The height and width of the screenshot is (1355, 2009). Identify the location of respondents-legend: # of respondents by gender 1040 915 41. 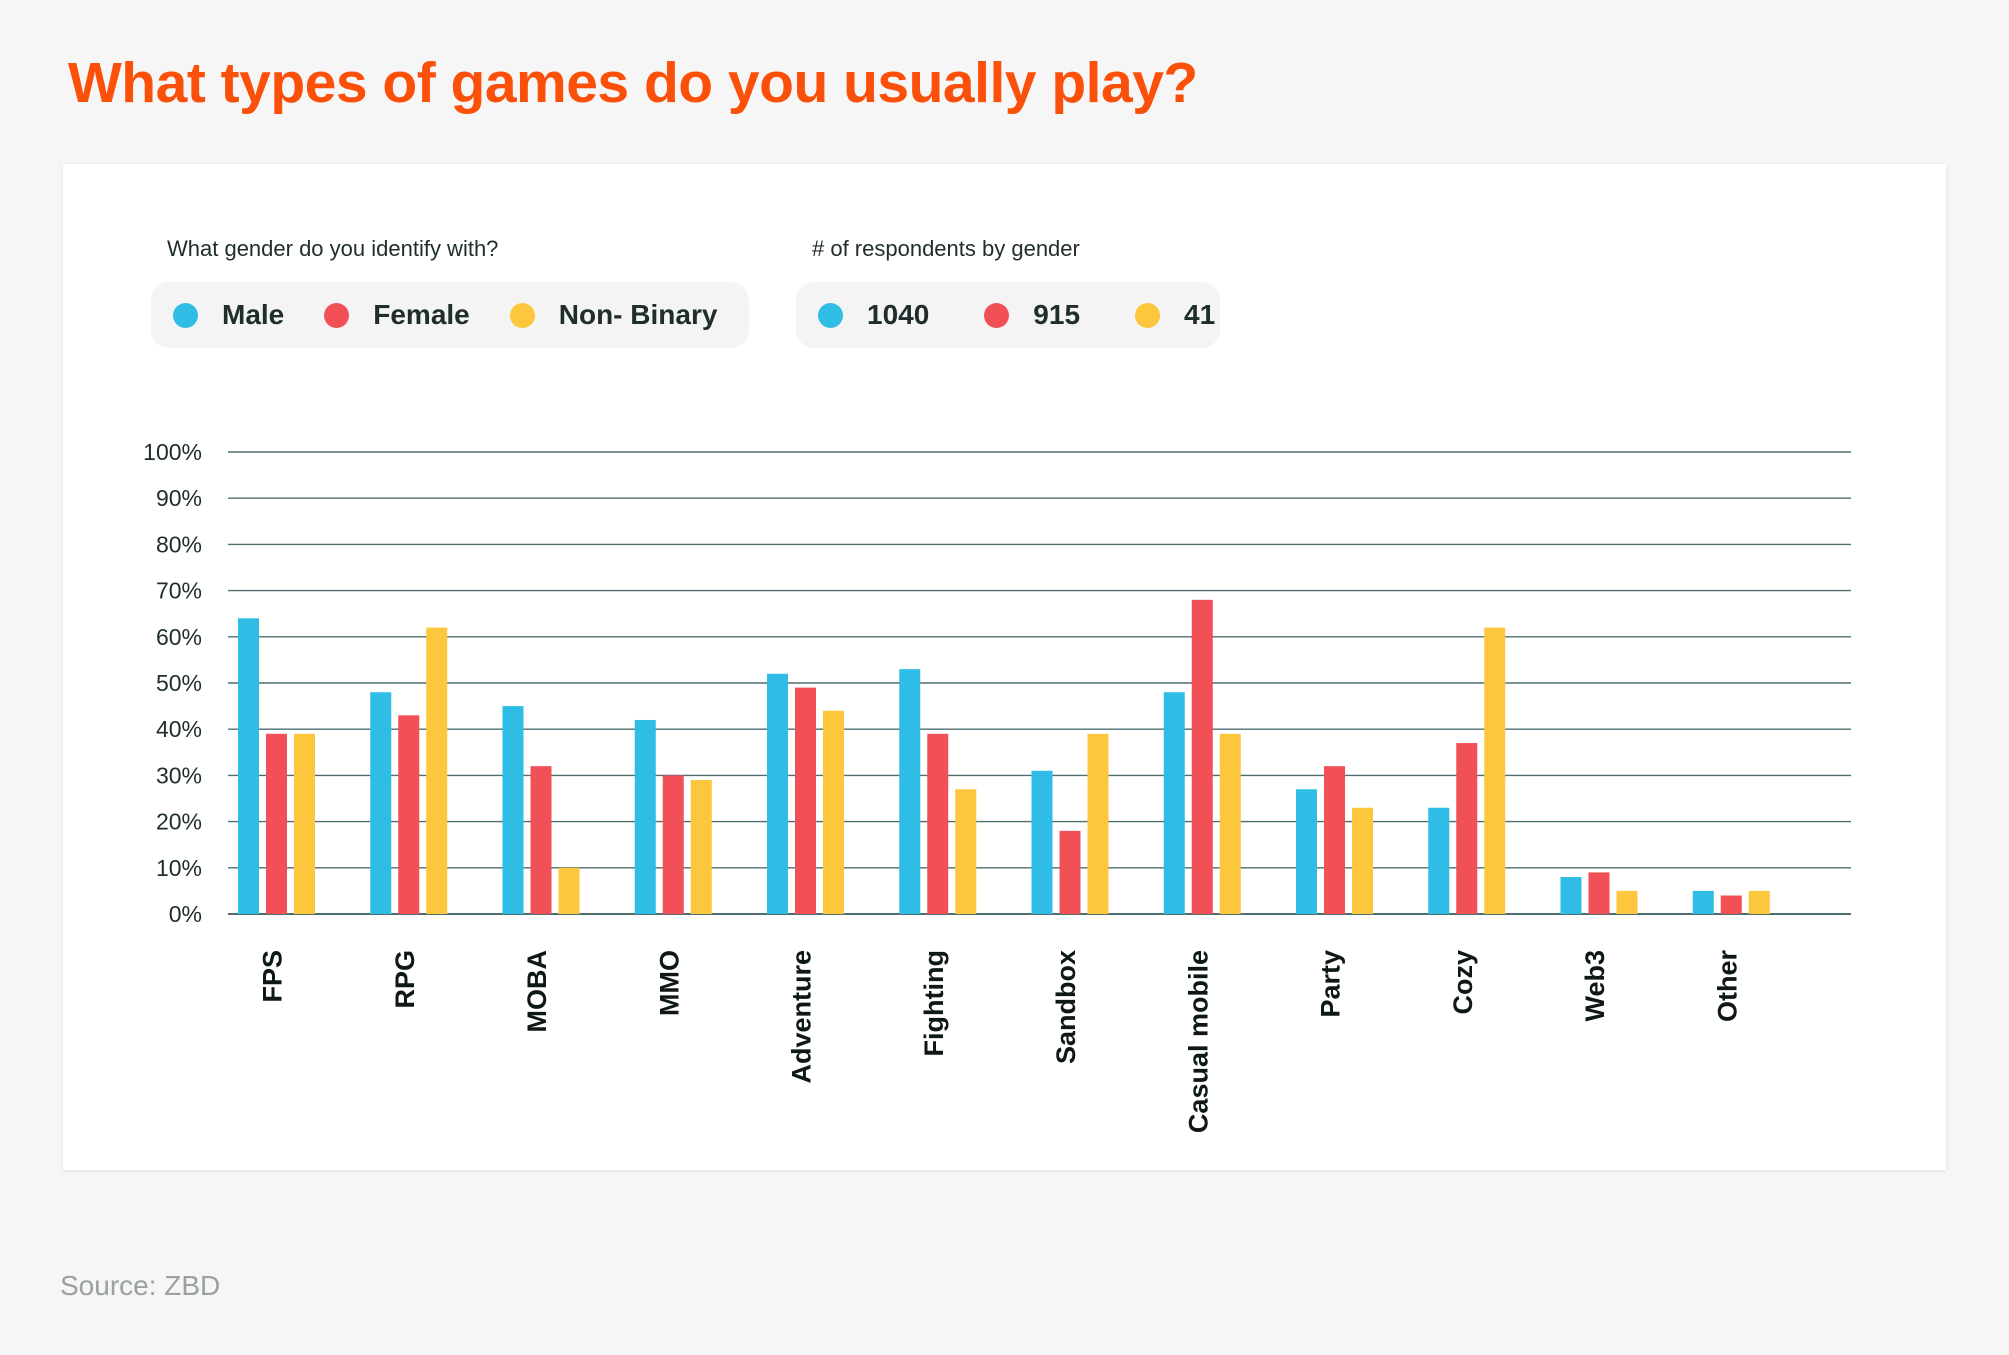
(1008, 292).